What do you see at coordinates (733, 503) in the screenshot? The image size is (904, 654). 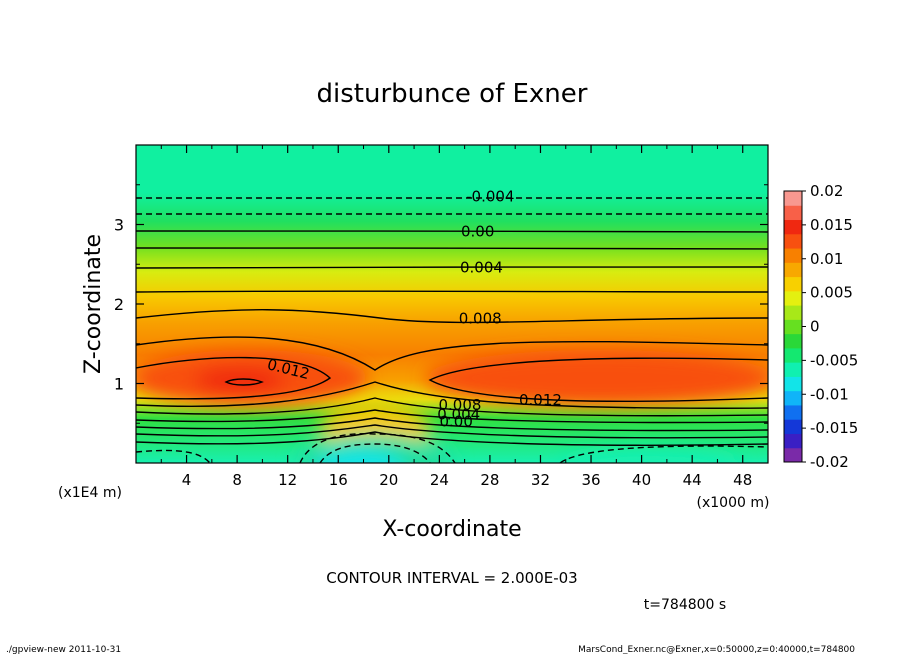 I see `x-unit-label: (x1000 m)` at bounding box center [733, 503].